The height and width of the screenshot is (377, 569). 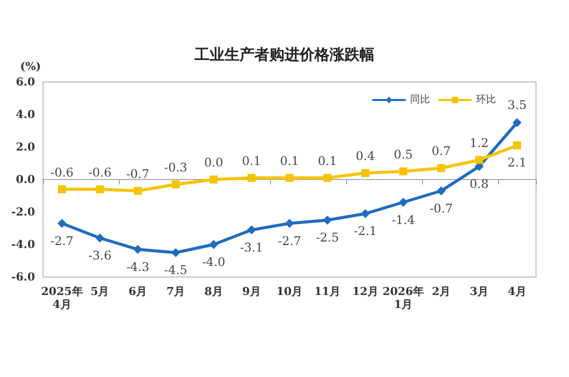 I want to click on y-tick-label: 0.0, so click(x=26, y=179).